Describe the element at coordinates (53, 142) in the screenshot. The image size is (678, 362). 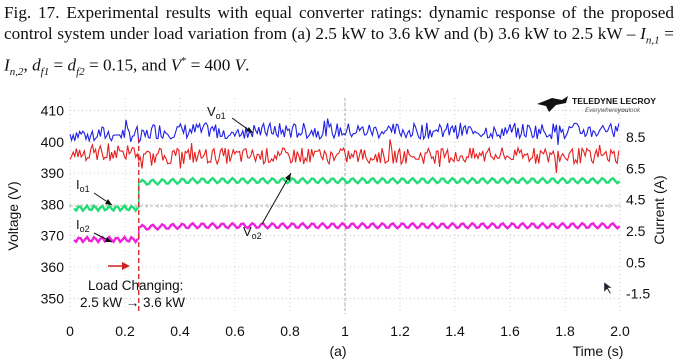
I see `y-tick-label-left: 400` at that location.